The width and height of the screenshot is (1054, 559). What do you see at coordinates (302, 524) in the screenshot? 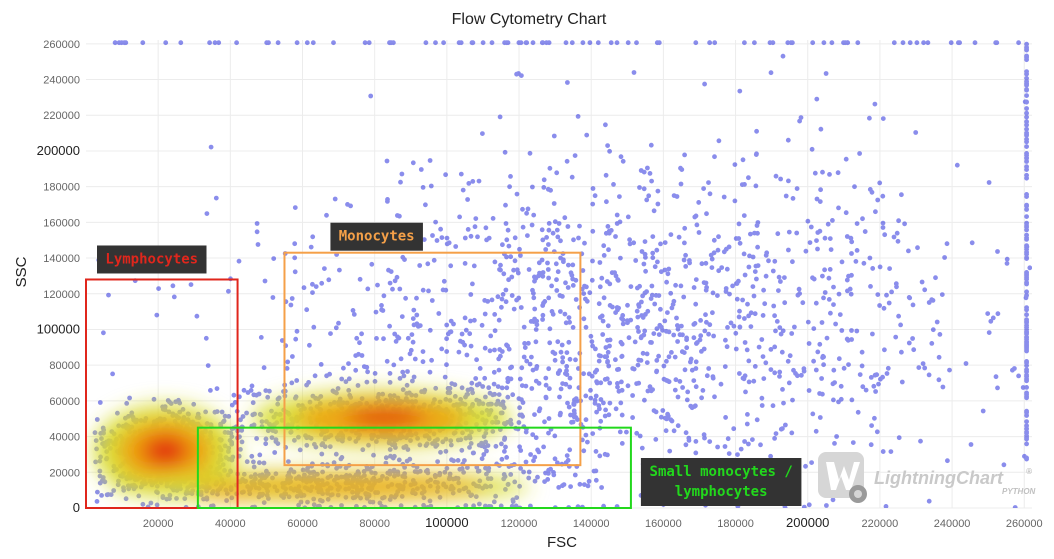
I see `x-tick-label: 60000` at bounding box center [302, 524].